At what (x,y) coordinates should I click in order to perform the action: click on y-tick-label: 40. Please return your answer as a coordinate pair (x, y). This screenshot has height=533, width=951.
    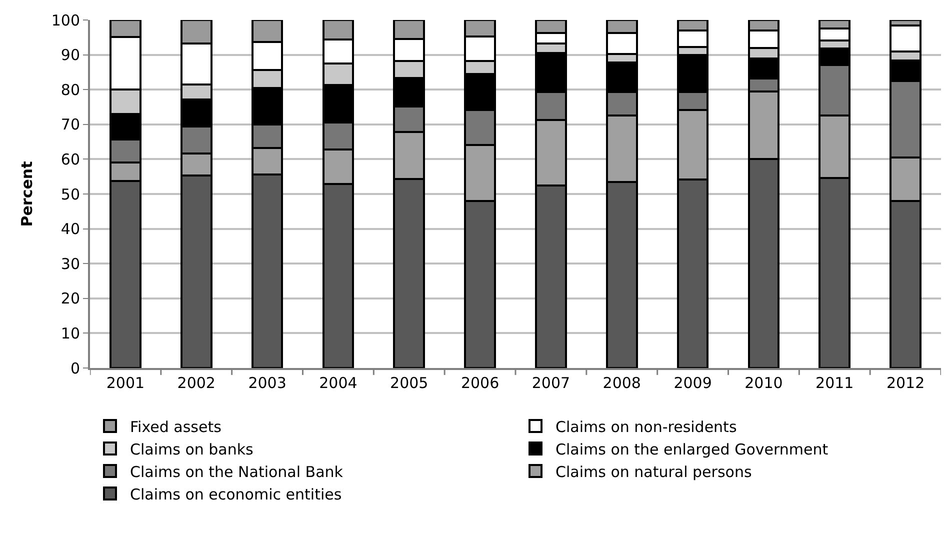
    Looking at the image, I should click on (70, 229).